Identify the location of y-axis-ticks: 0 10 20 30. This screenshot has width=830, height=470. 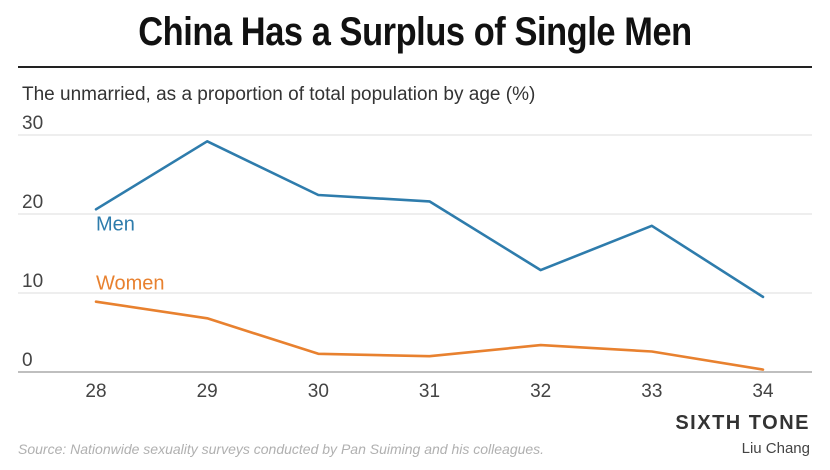
(32, 242).